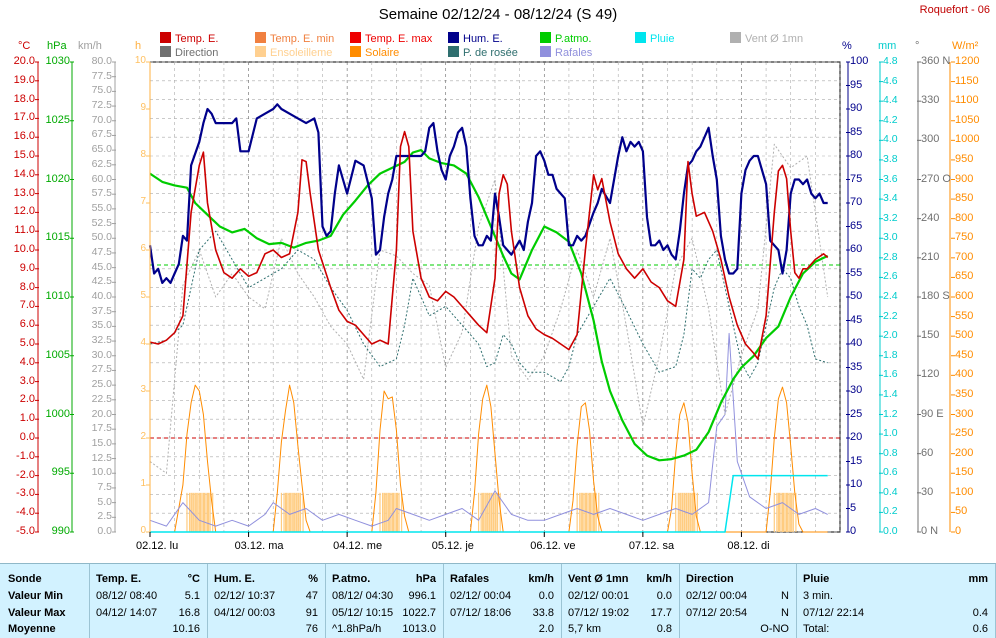 This screenshot has height=638, width=996. I want to click on x-tick-label: 05.12. je, so click(452, 546).